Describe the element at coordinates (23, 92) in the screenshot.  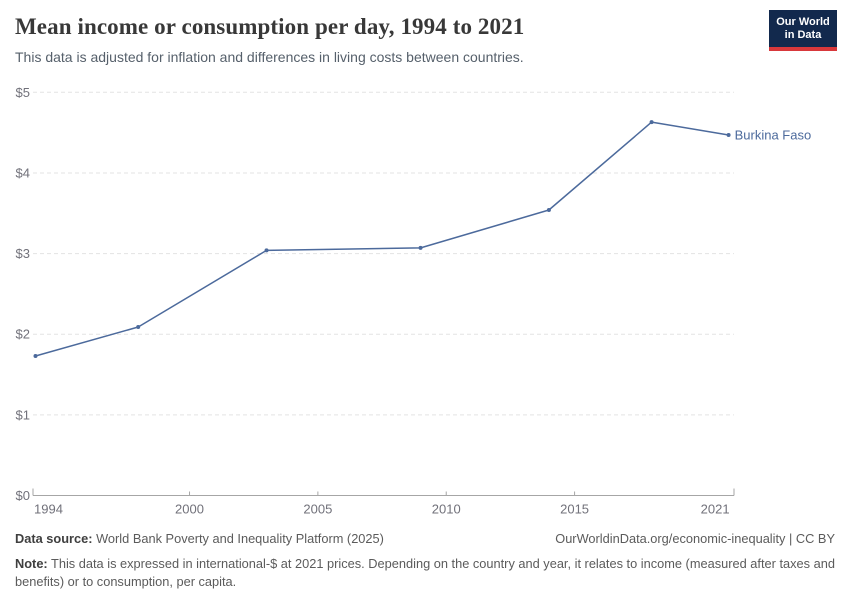
I see `y-axis-label: $5` at that location.